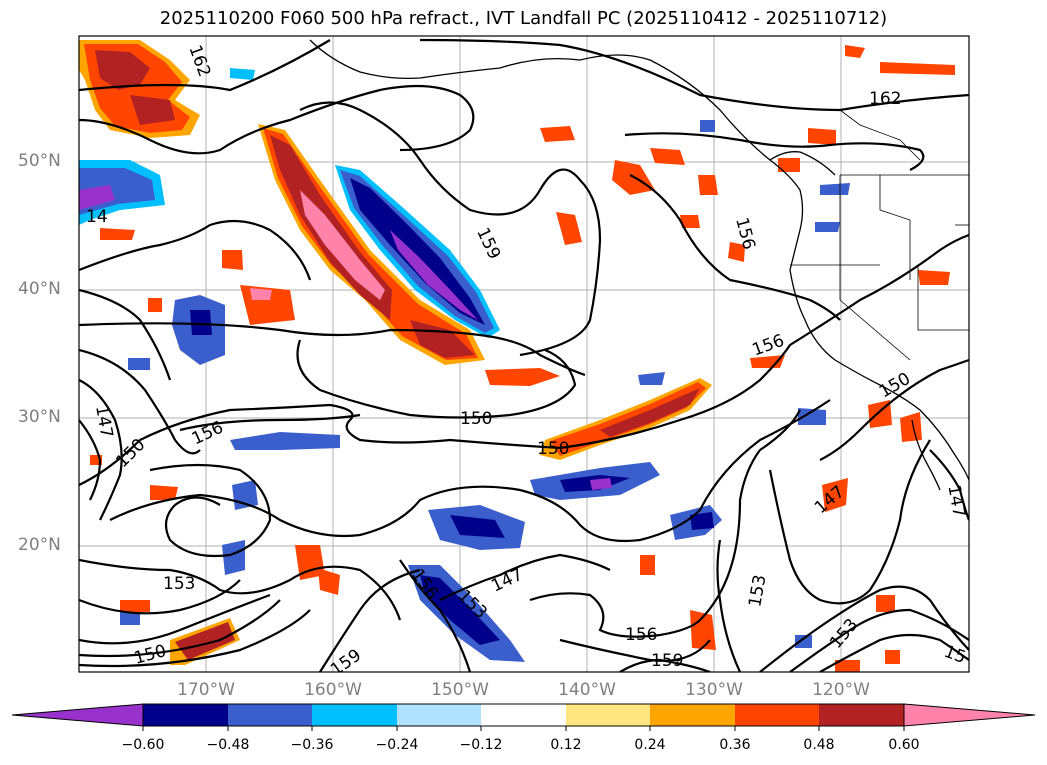 This screenshot has height=765, width=1047. Describe the element at coordinates (523, 717) in the screenshot. I see `colorbar` at that location.